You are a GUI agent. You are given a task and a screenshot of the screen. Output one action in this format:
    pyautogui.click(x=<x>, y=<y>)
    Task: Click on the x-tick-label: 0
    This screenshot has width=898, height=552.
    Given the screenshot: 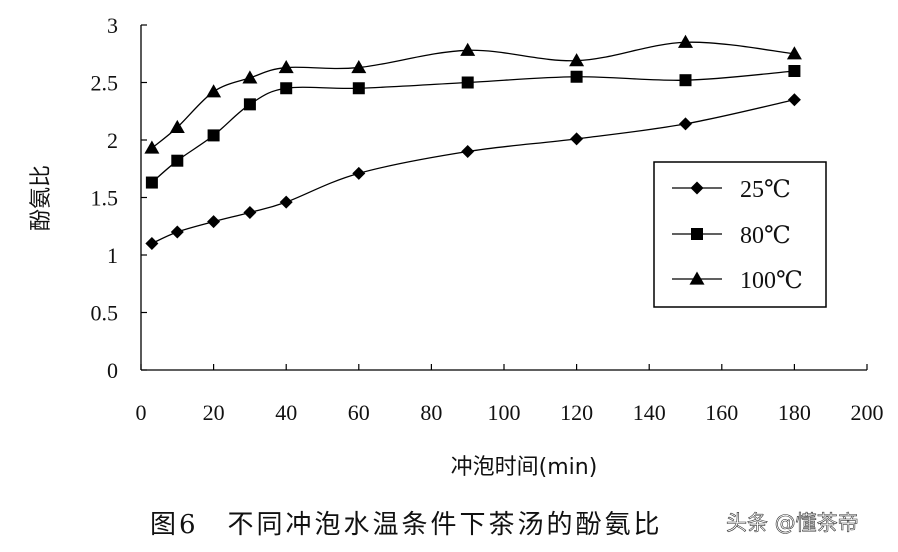 What is the action you would take?
    pyautogui.click(x=141, y=412)
    